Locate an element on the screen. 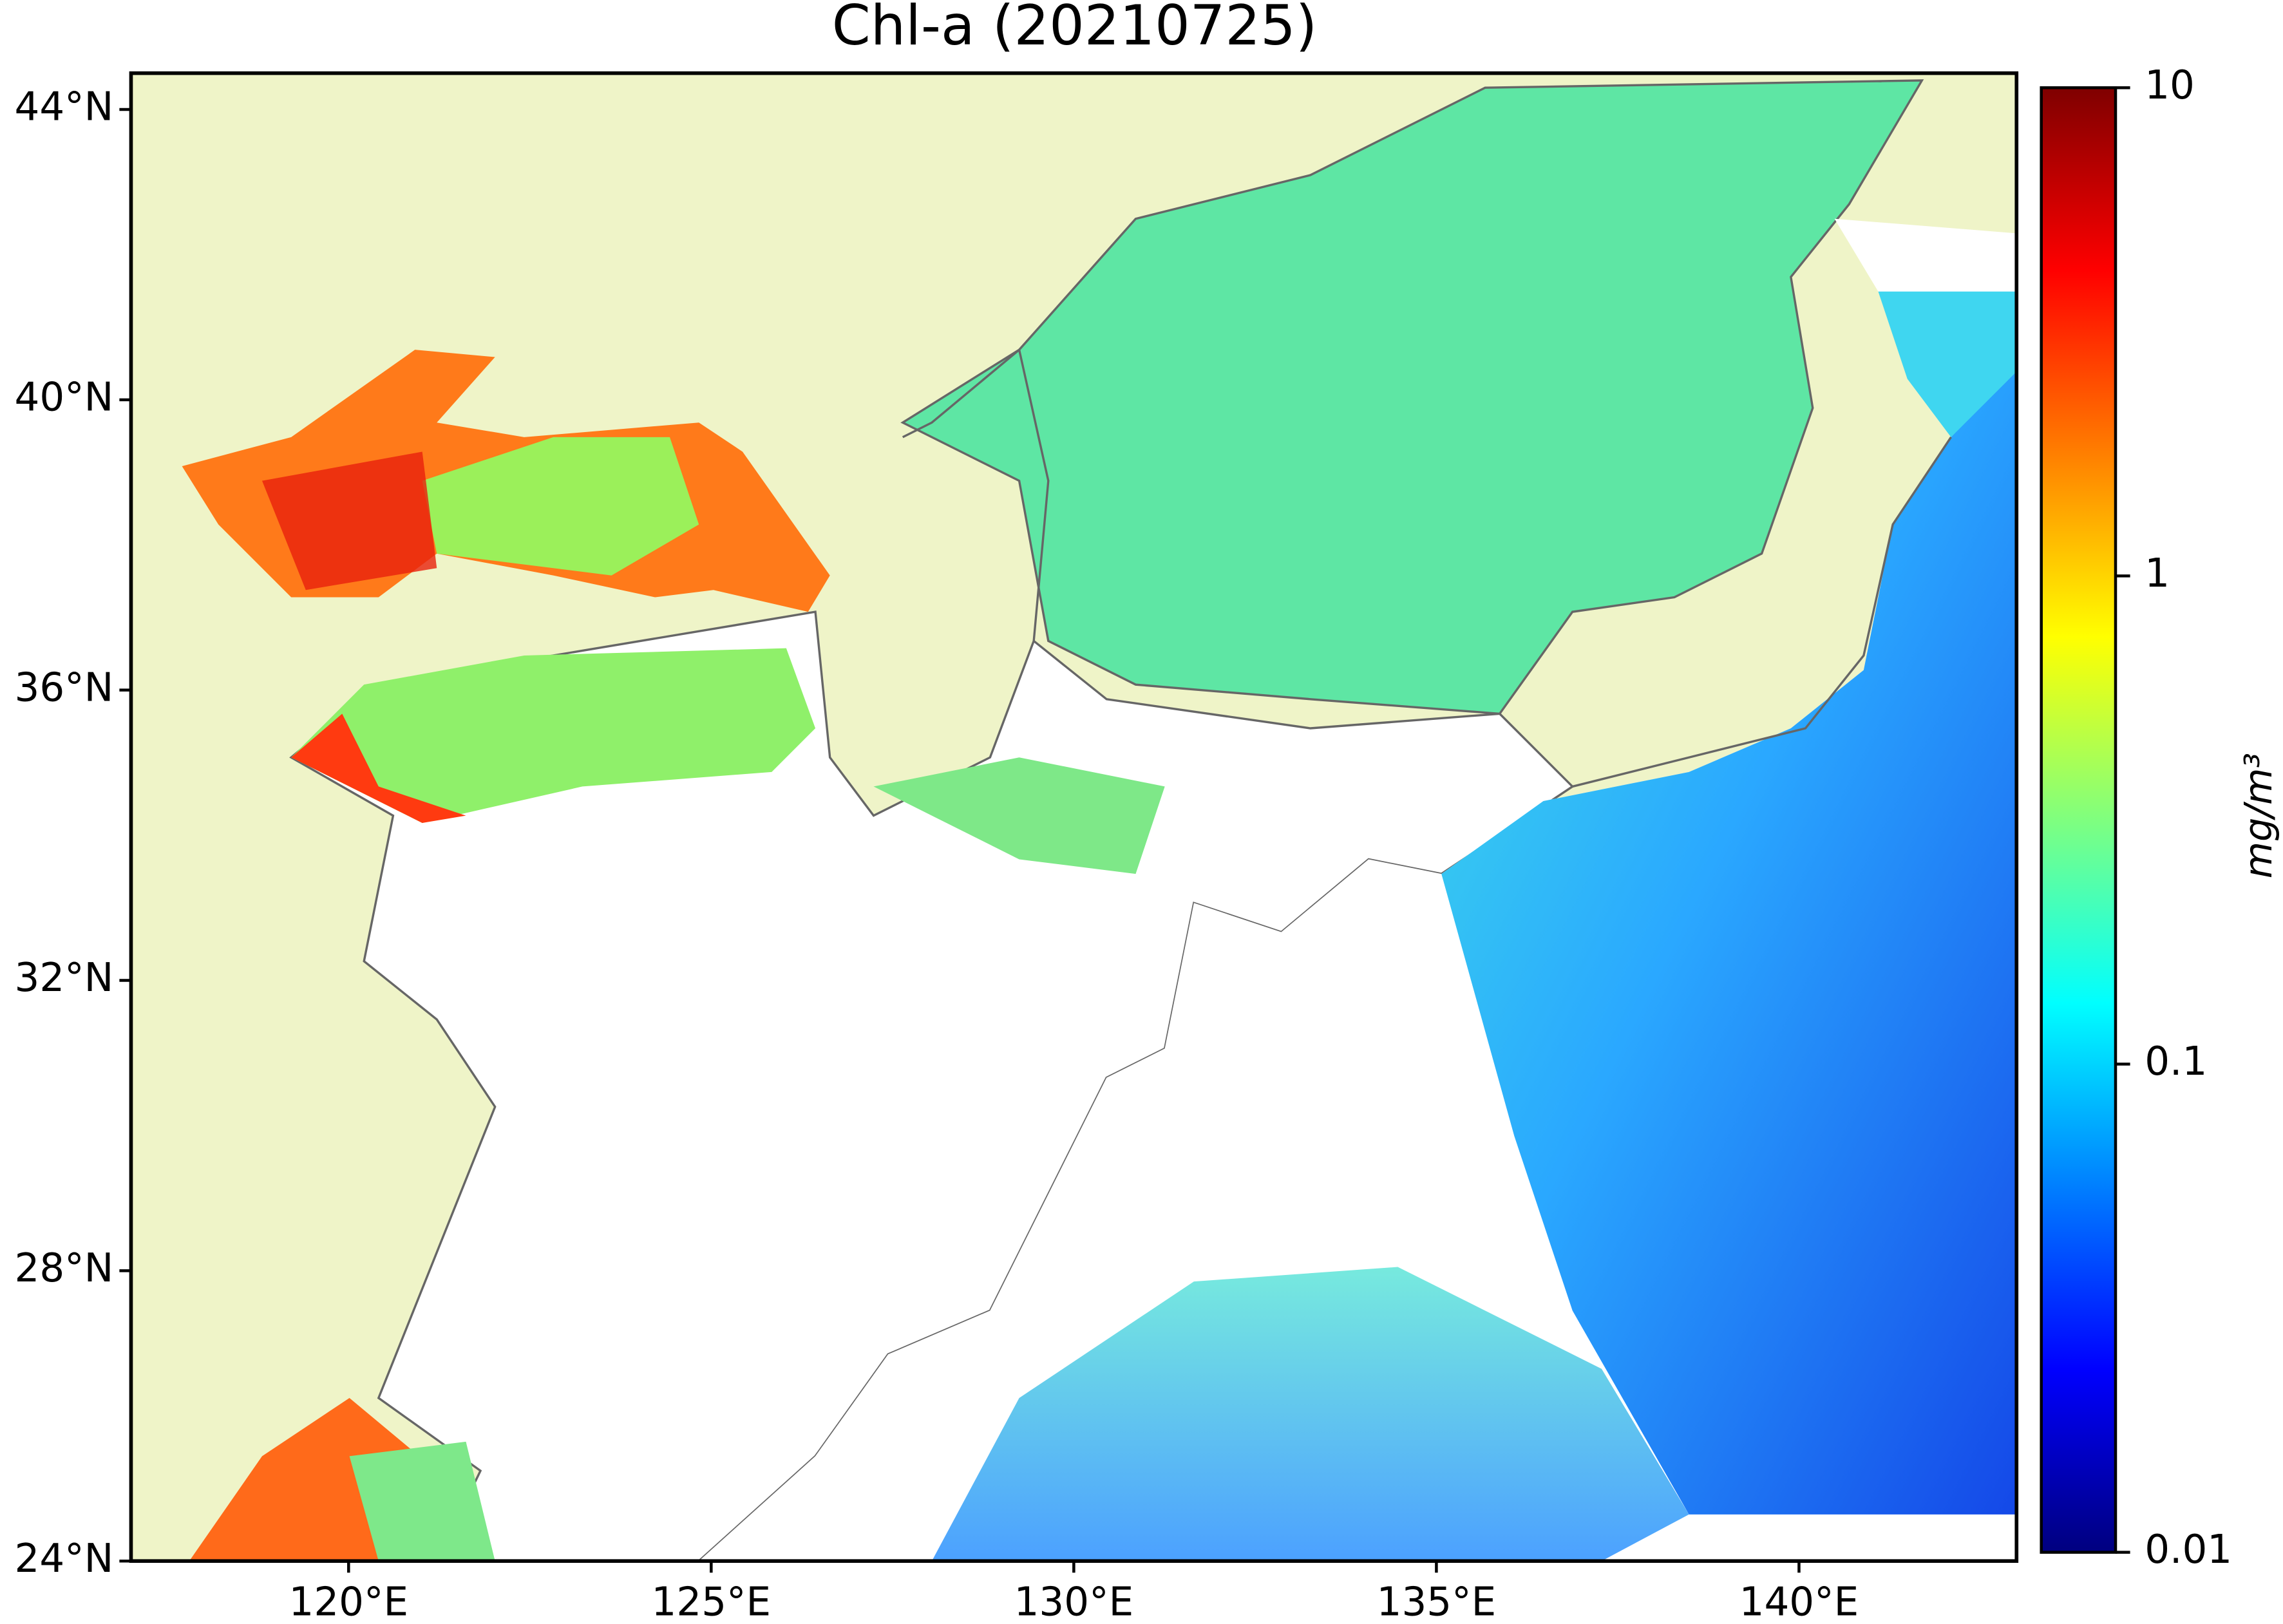  colorbar-tick-label: 0.01 is located at coordinates (2188, 1549).